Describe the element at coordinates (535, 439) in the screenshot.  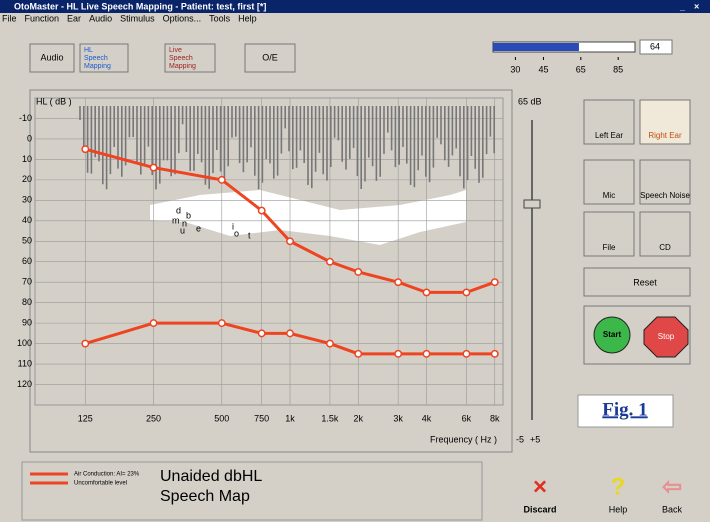
I see `slider-max: +5` at that location.